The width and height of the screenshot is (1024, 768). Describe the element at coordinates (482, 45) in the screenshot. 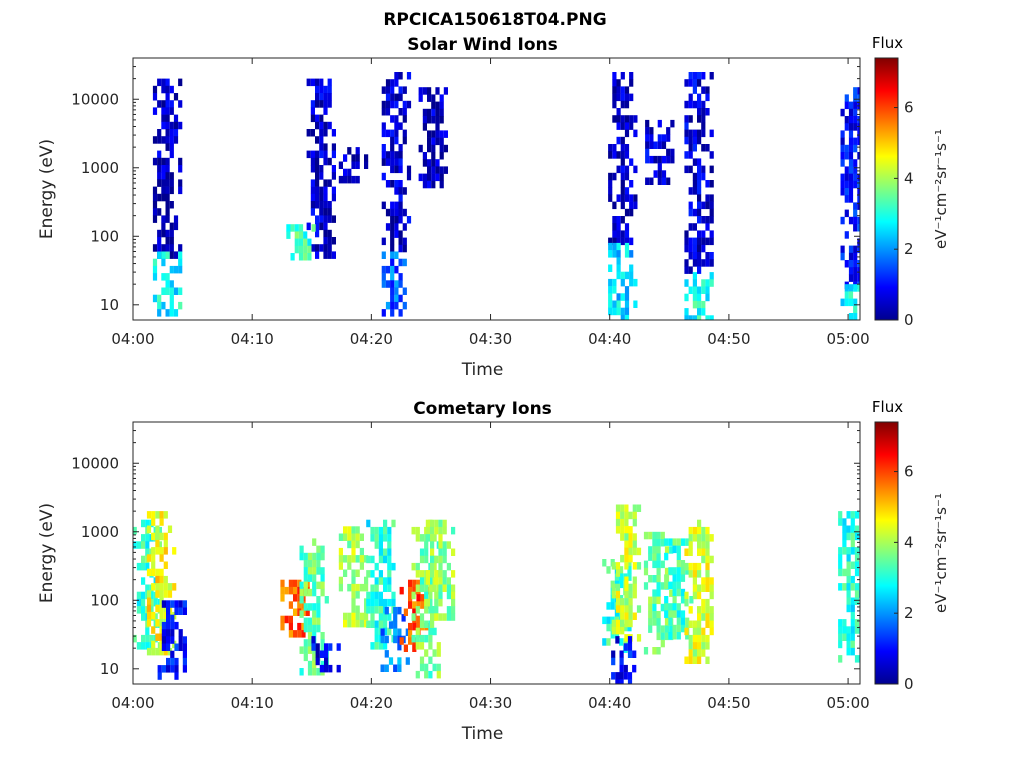

I see `panel-title: Solar Wind Ions` at that location.